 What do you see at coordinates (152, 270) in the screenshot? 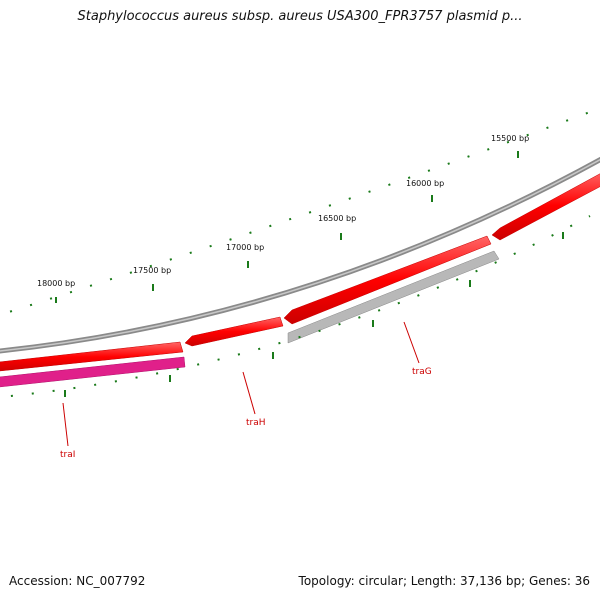
I see `scale-label-17500: 17500 bp` at bounding box center [152, 270].